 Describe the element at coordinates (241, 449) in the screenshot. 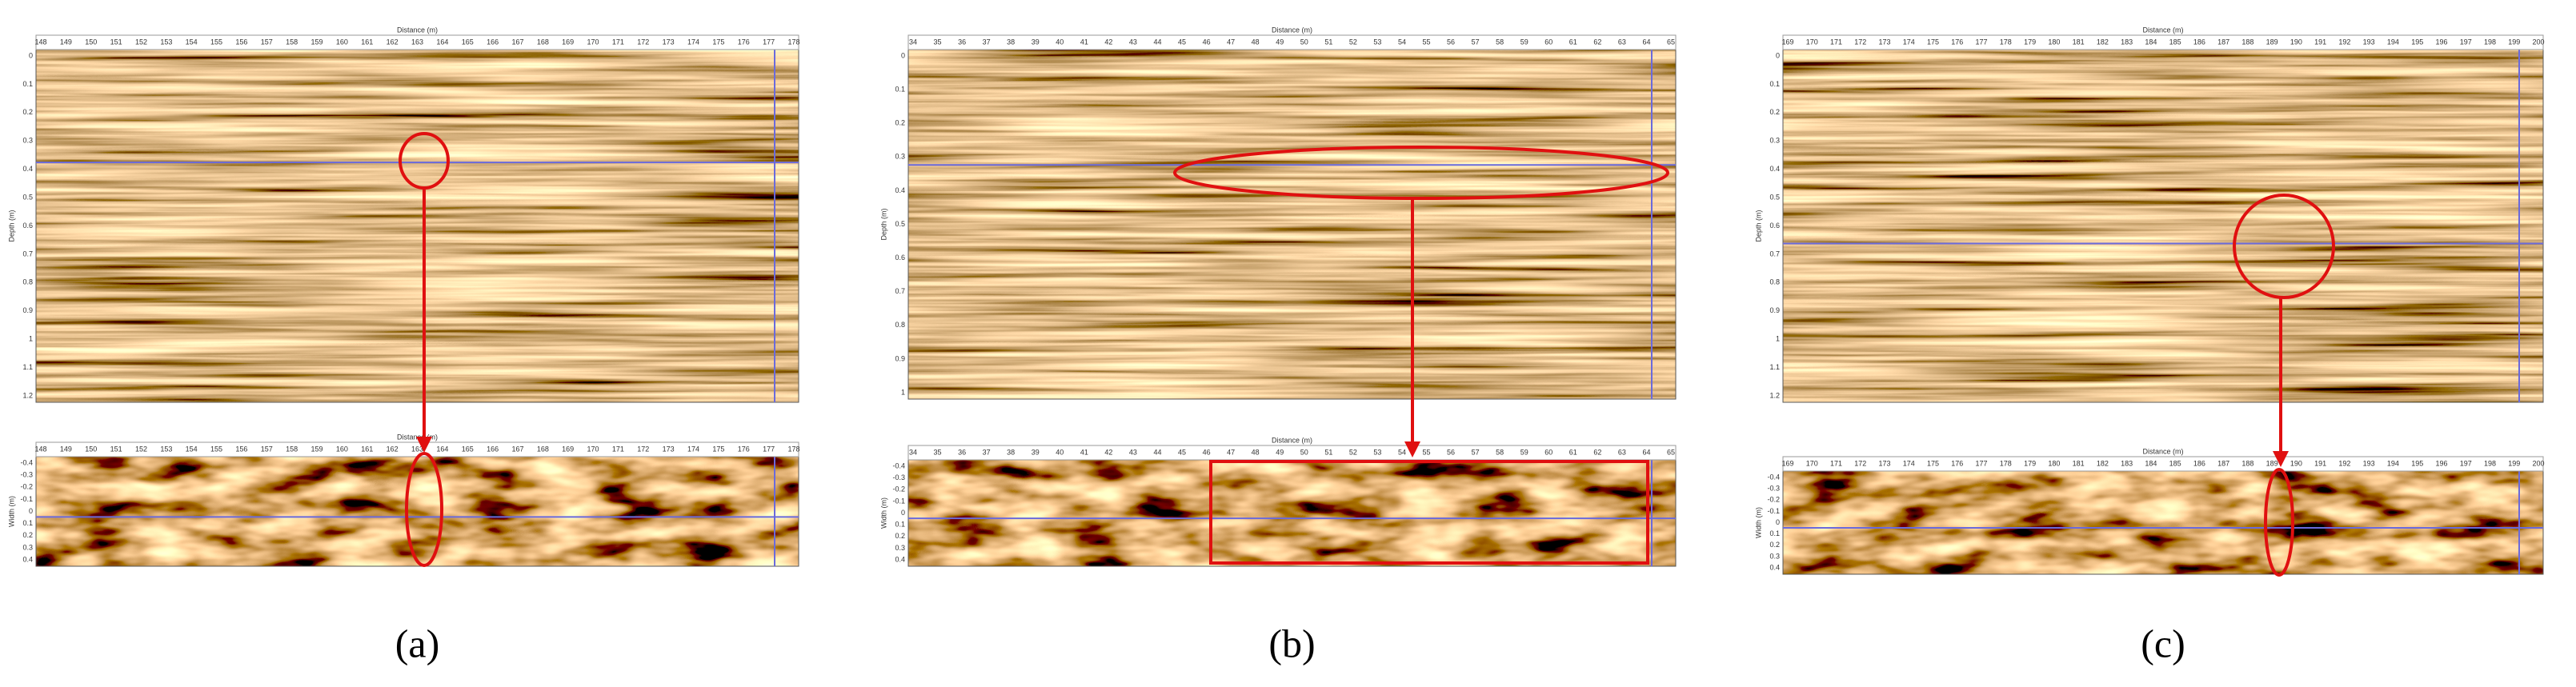

I see `x-tick-label: 156` at that location.